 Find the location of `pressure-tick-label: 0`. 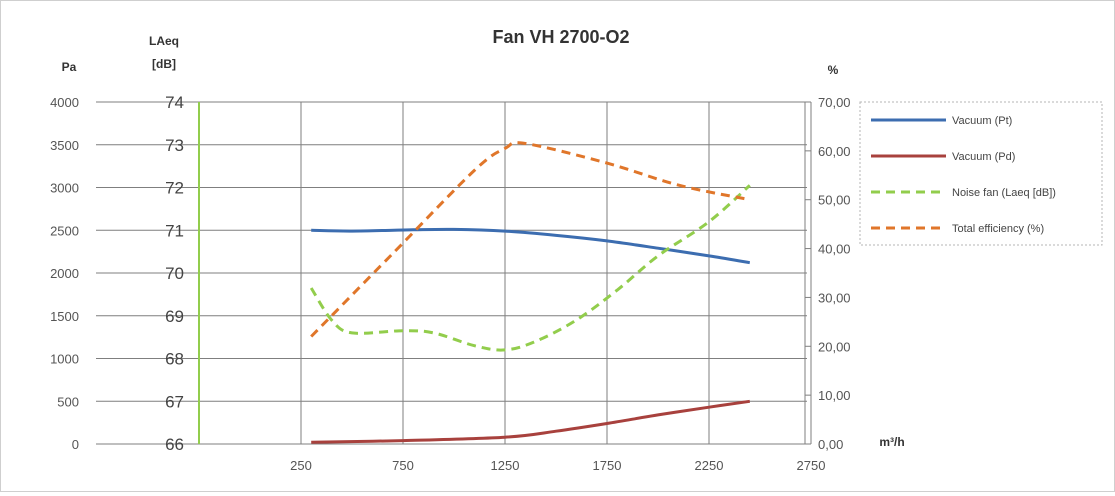

pressure-tick-label: 0 is located at coordinates (75, 444).